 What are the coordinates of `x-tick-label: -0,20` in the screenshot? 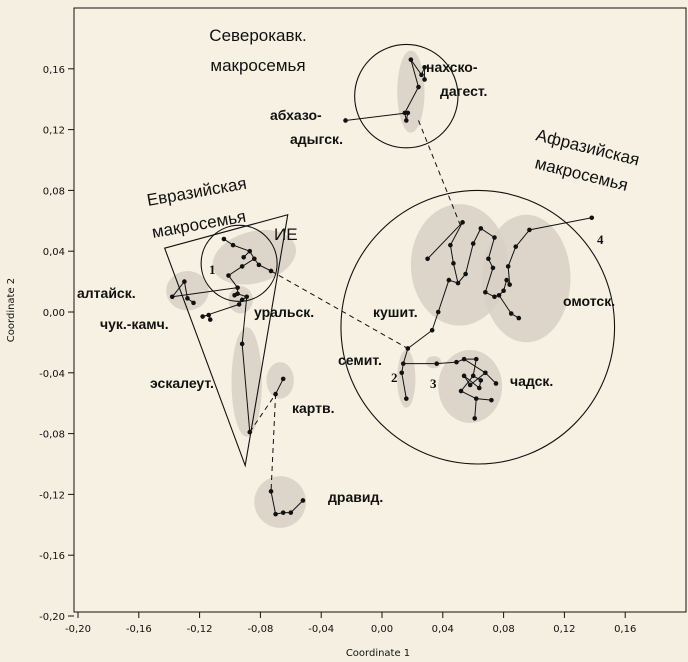 It's located at (78, 629).